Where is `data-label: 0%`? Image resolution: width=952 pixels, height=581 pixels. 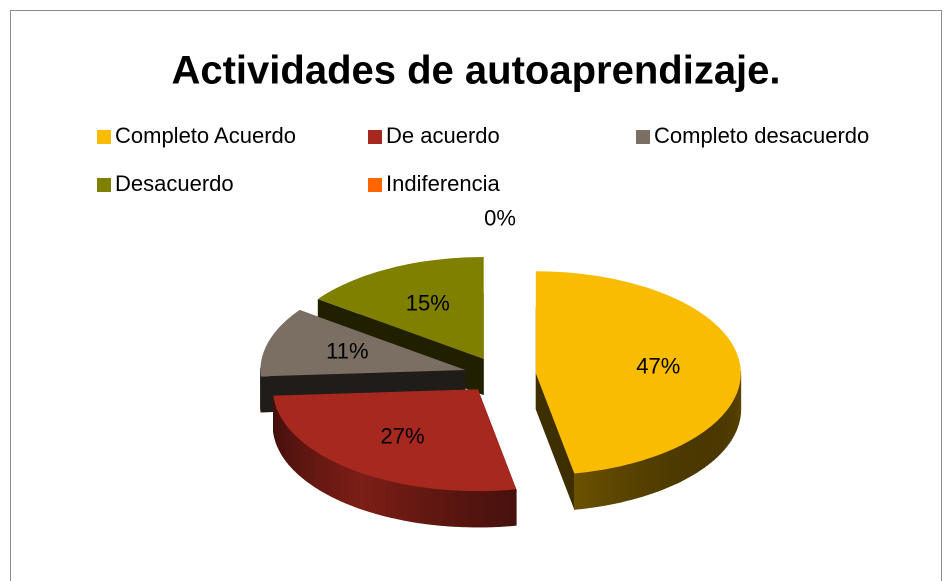 data-label: 0% is located at coordinates (500, 217).